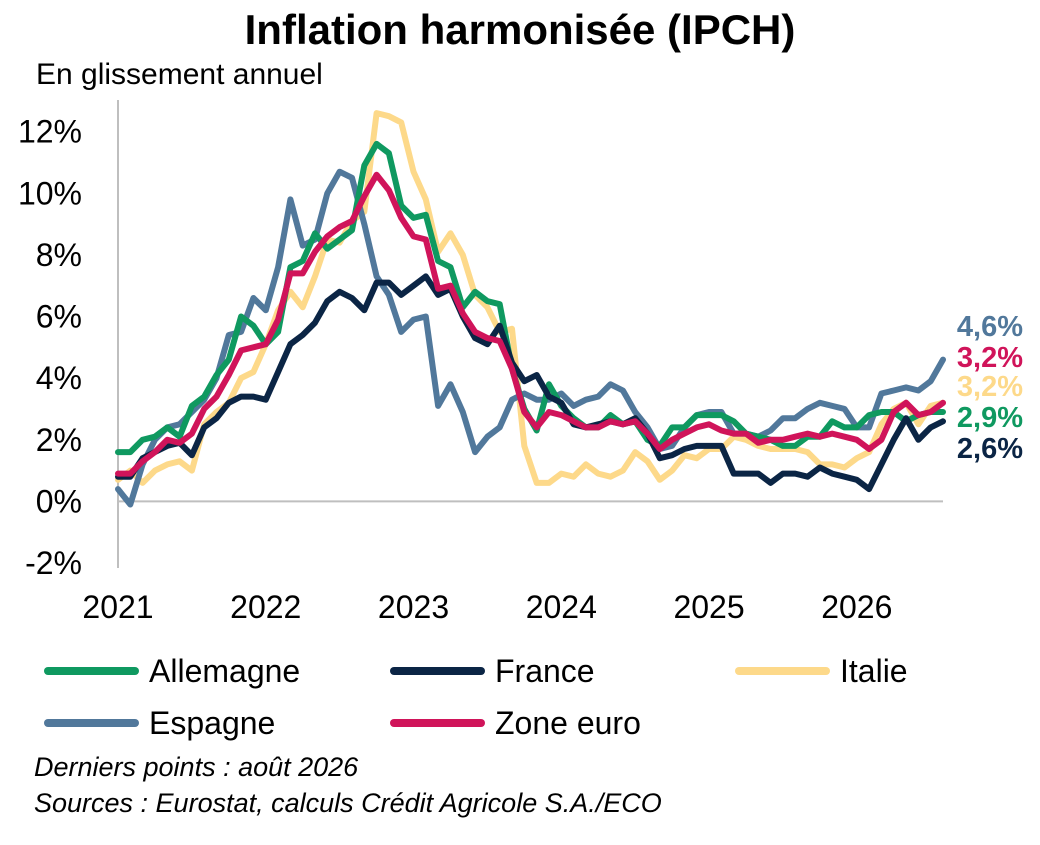 The image size is (1040, 845). Describe the element at coordinates (265, 607) in the screenshot. I see `x-tick-label: 2022` at that location.